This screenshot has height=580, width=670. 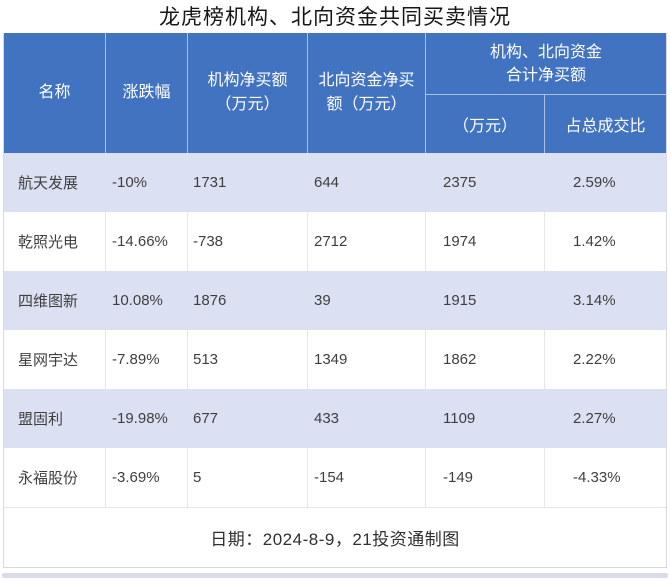 I want to click on col-header-change-label: 涨跌幅, so click(x=146, y=92).